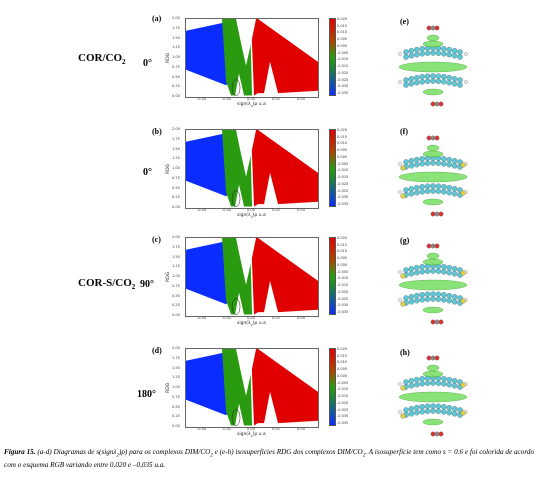  What do you see at coordinates (147, 63) in the screenshot?
I see `angle-label-a: 0°` at bounding box center [147, 63].